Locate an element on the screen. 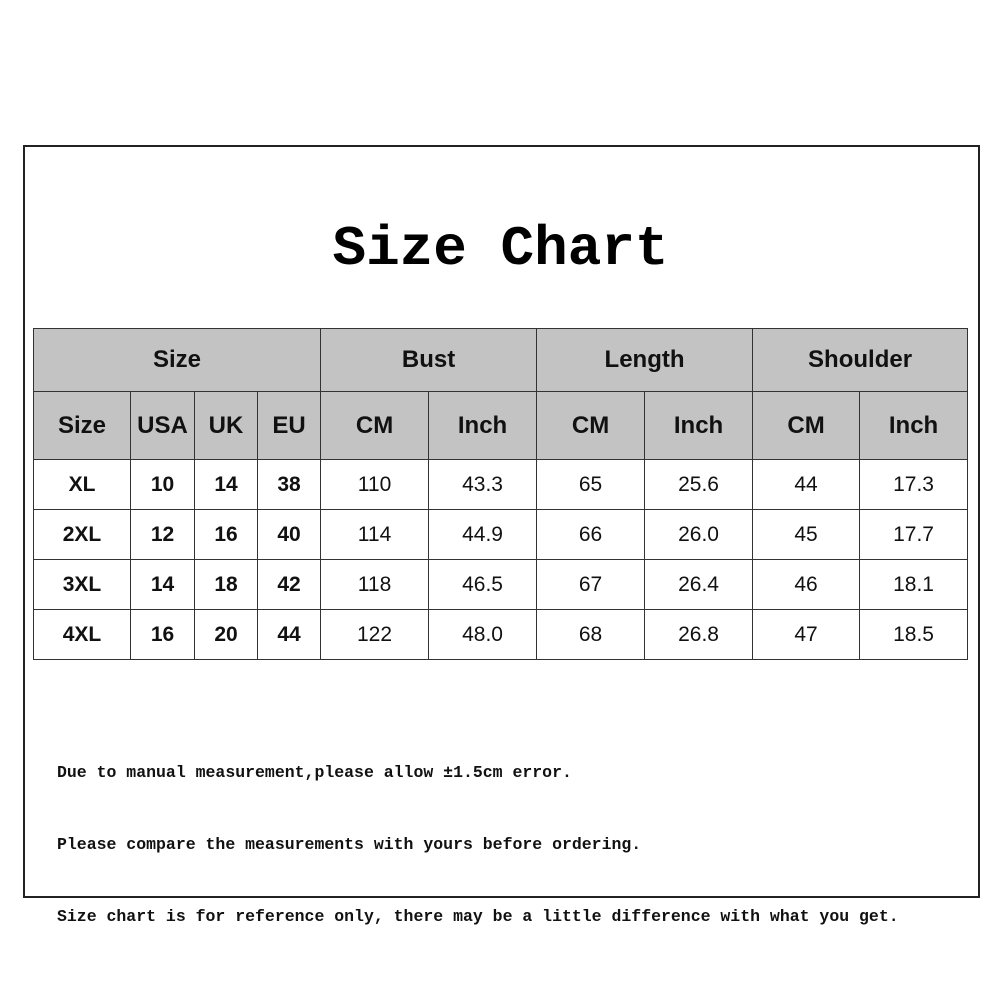 This screenshot has width=1001, height=1001. table-cell: 118 is located at coordinates (375, 584).